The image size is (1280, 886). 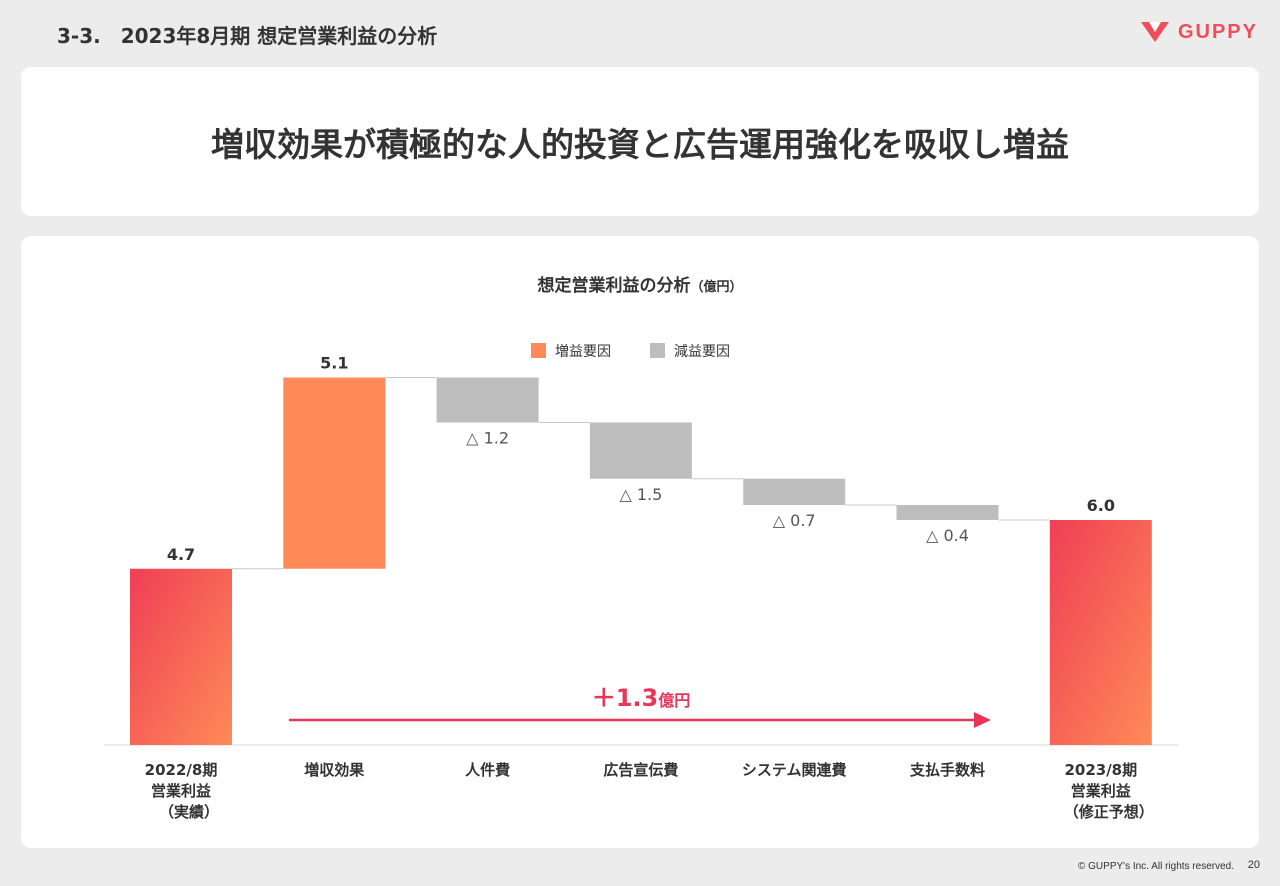 I want to click on category-label-5-0: 支払手数料, so click(x=947, y=770).